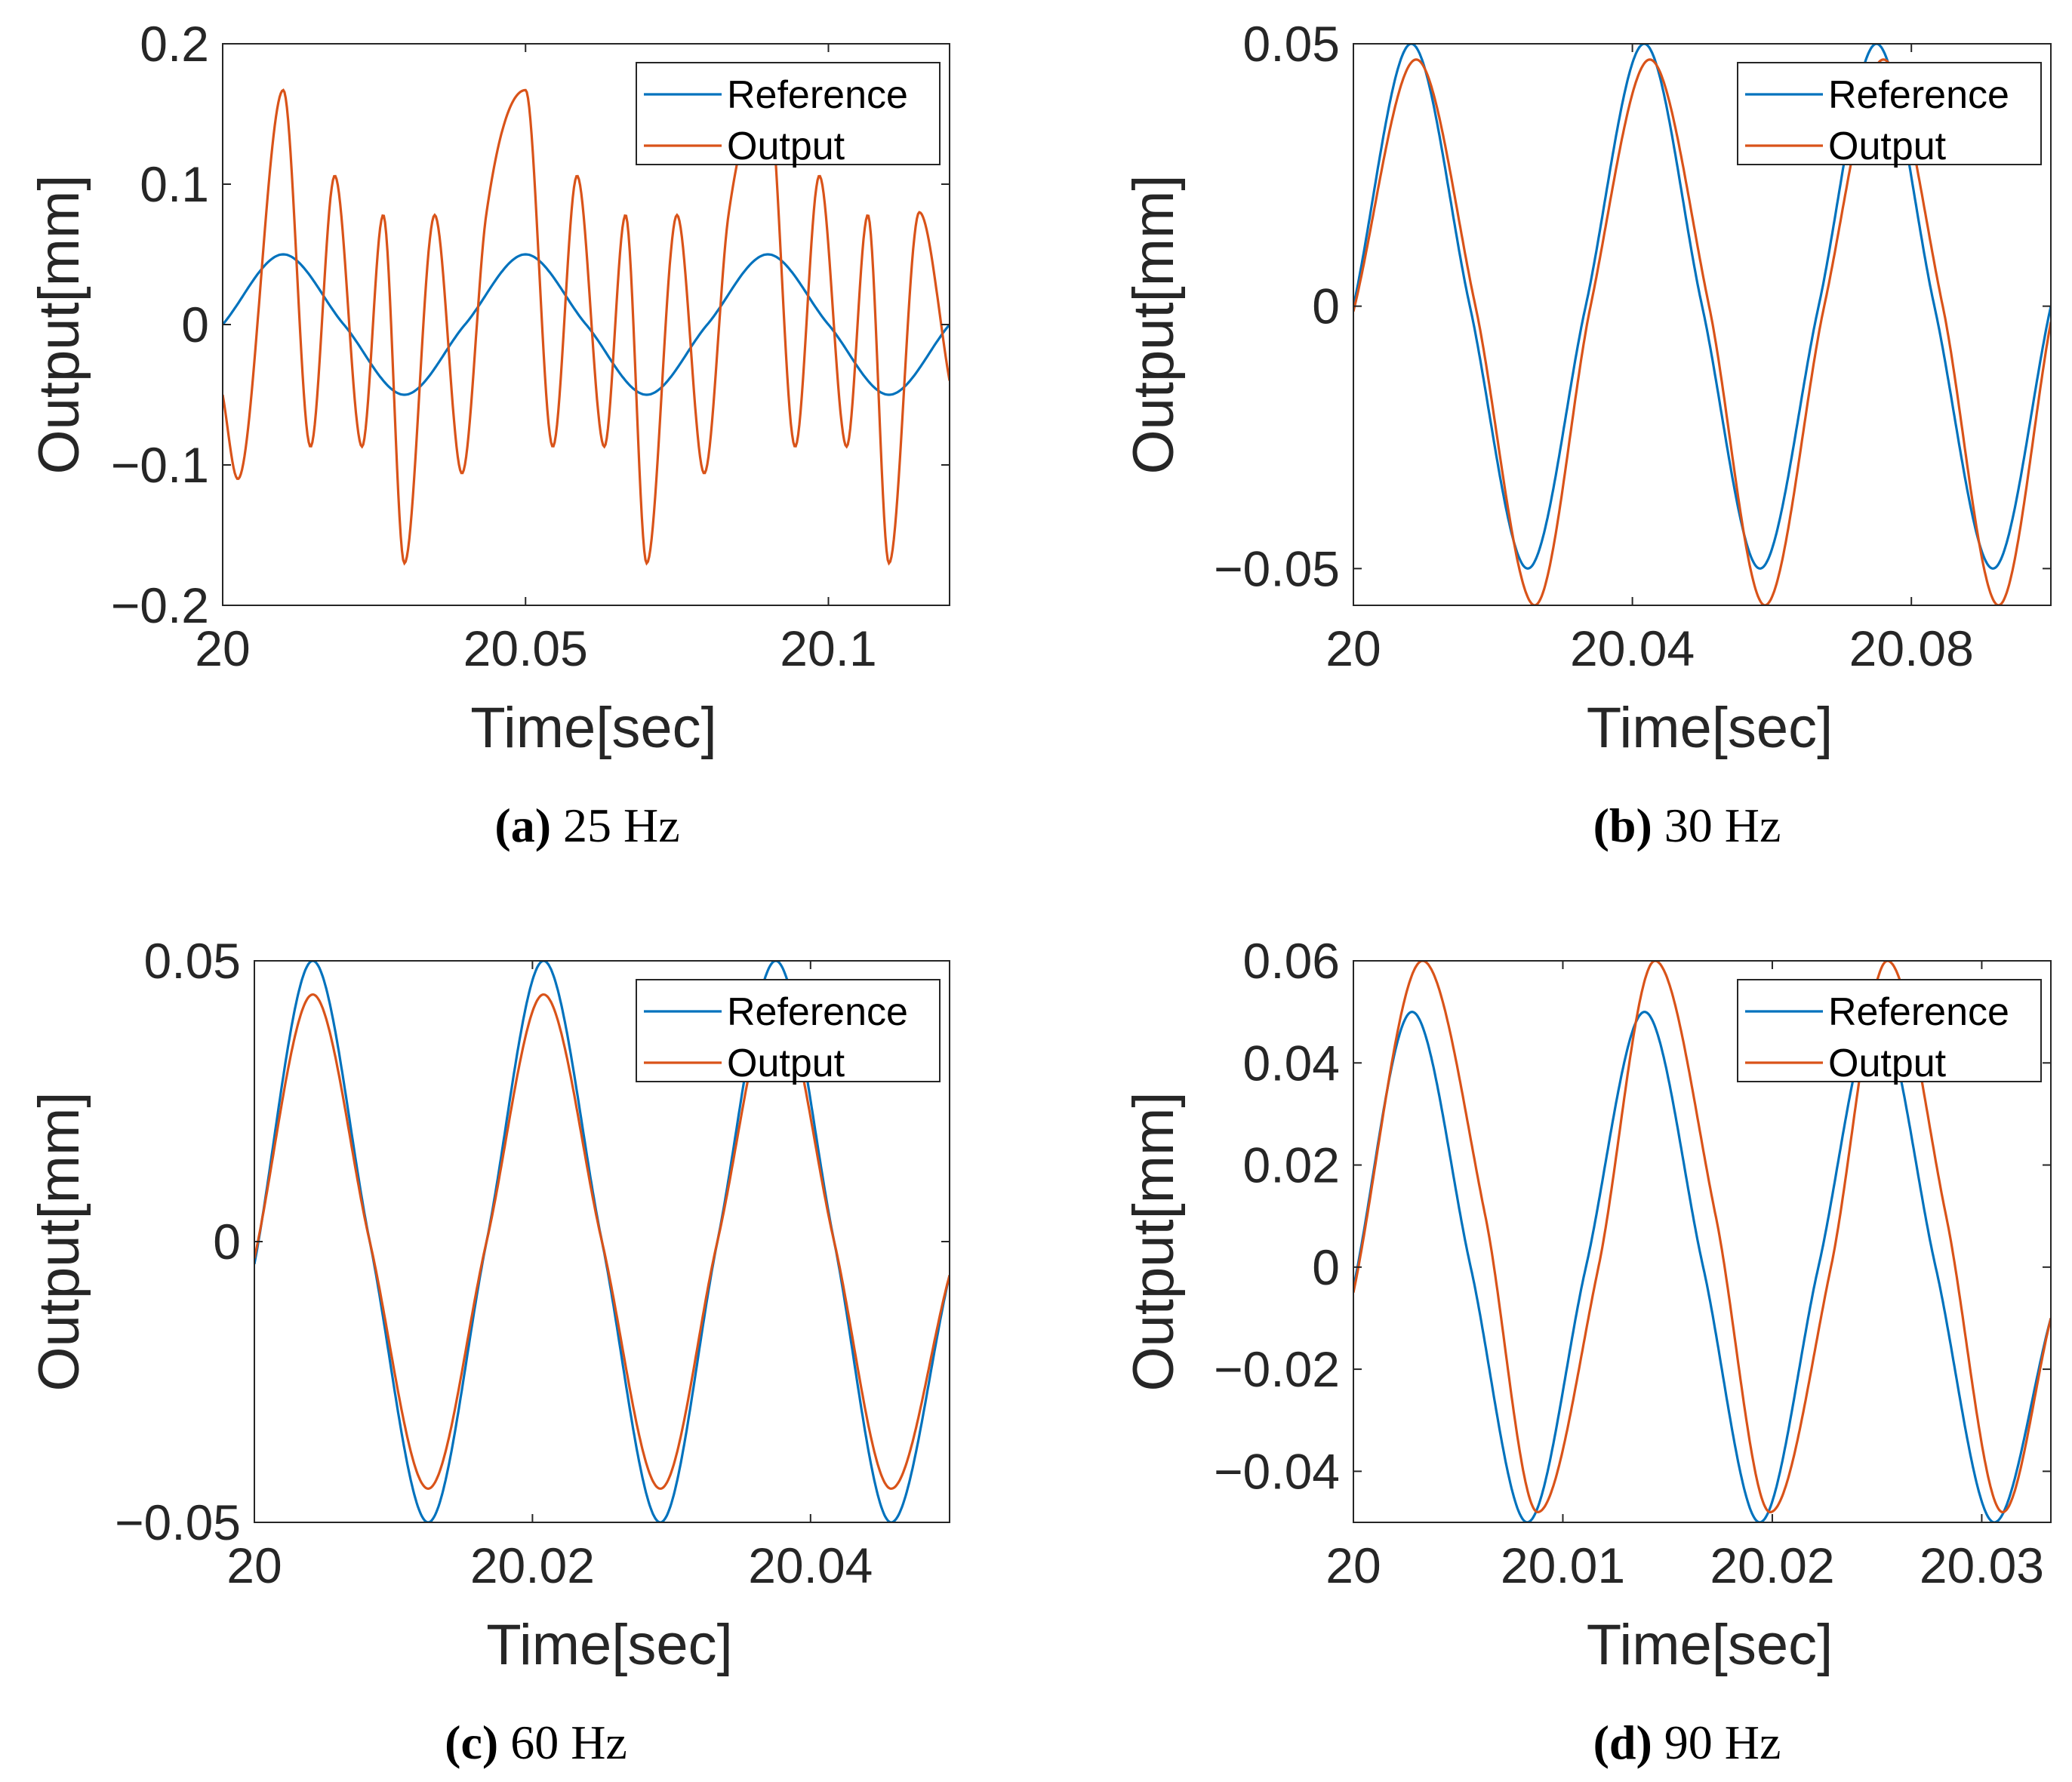 The image size is (2072, 1782). Describe the element at coordinates (1716, 825) in the screenshot. I see `caption-text: 30 Hz` at that location.